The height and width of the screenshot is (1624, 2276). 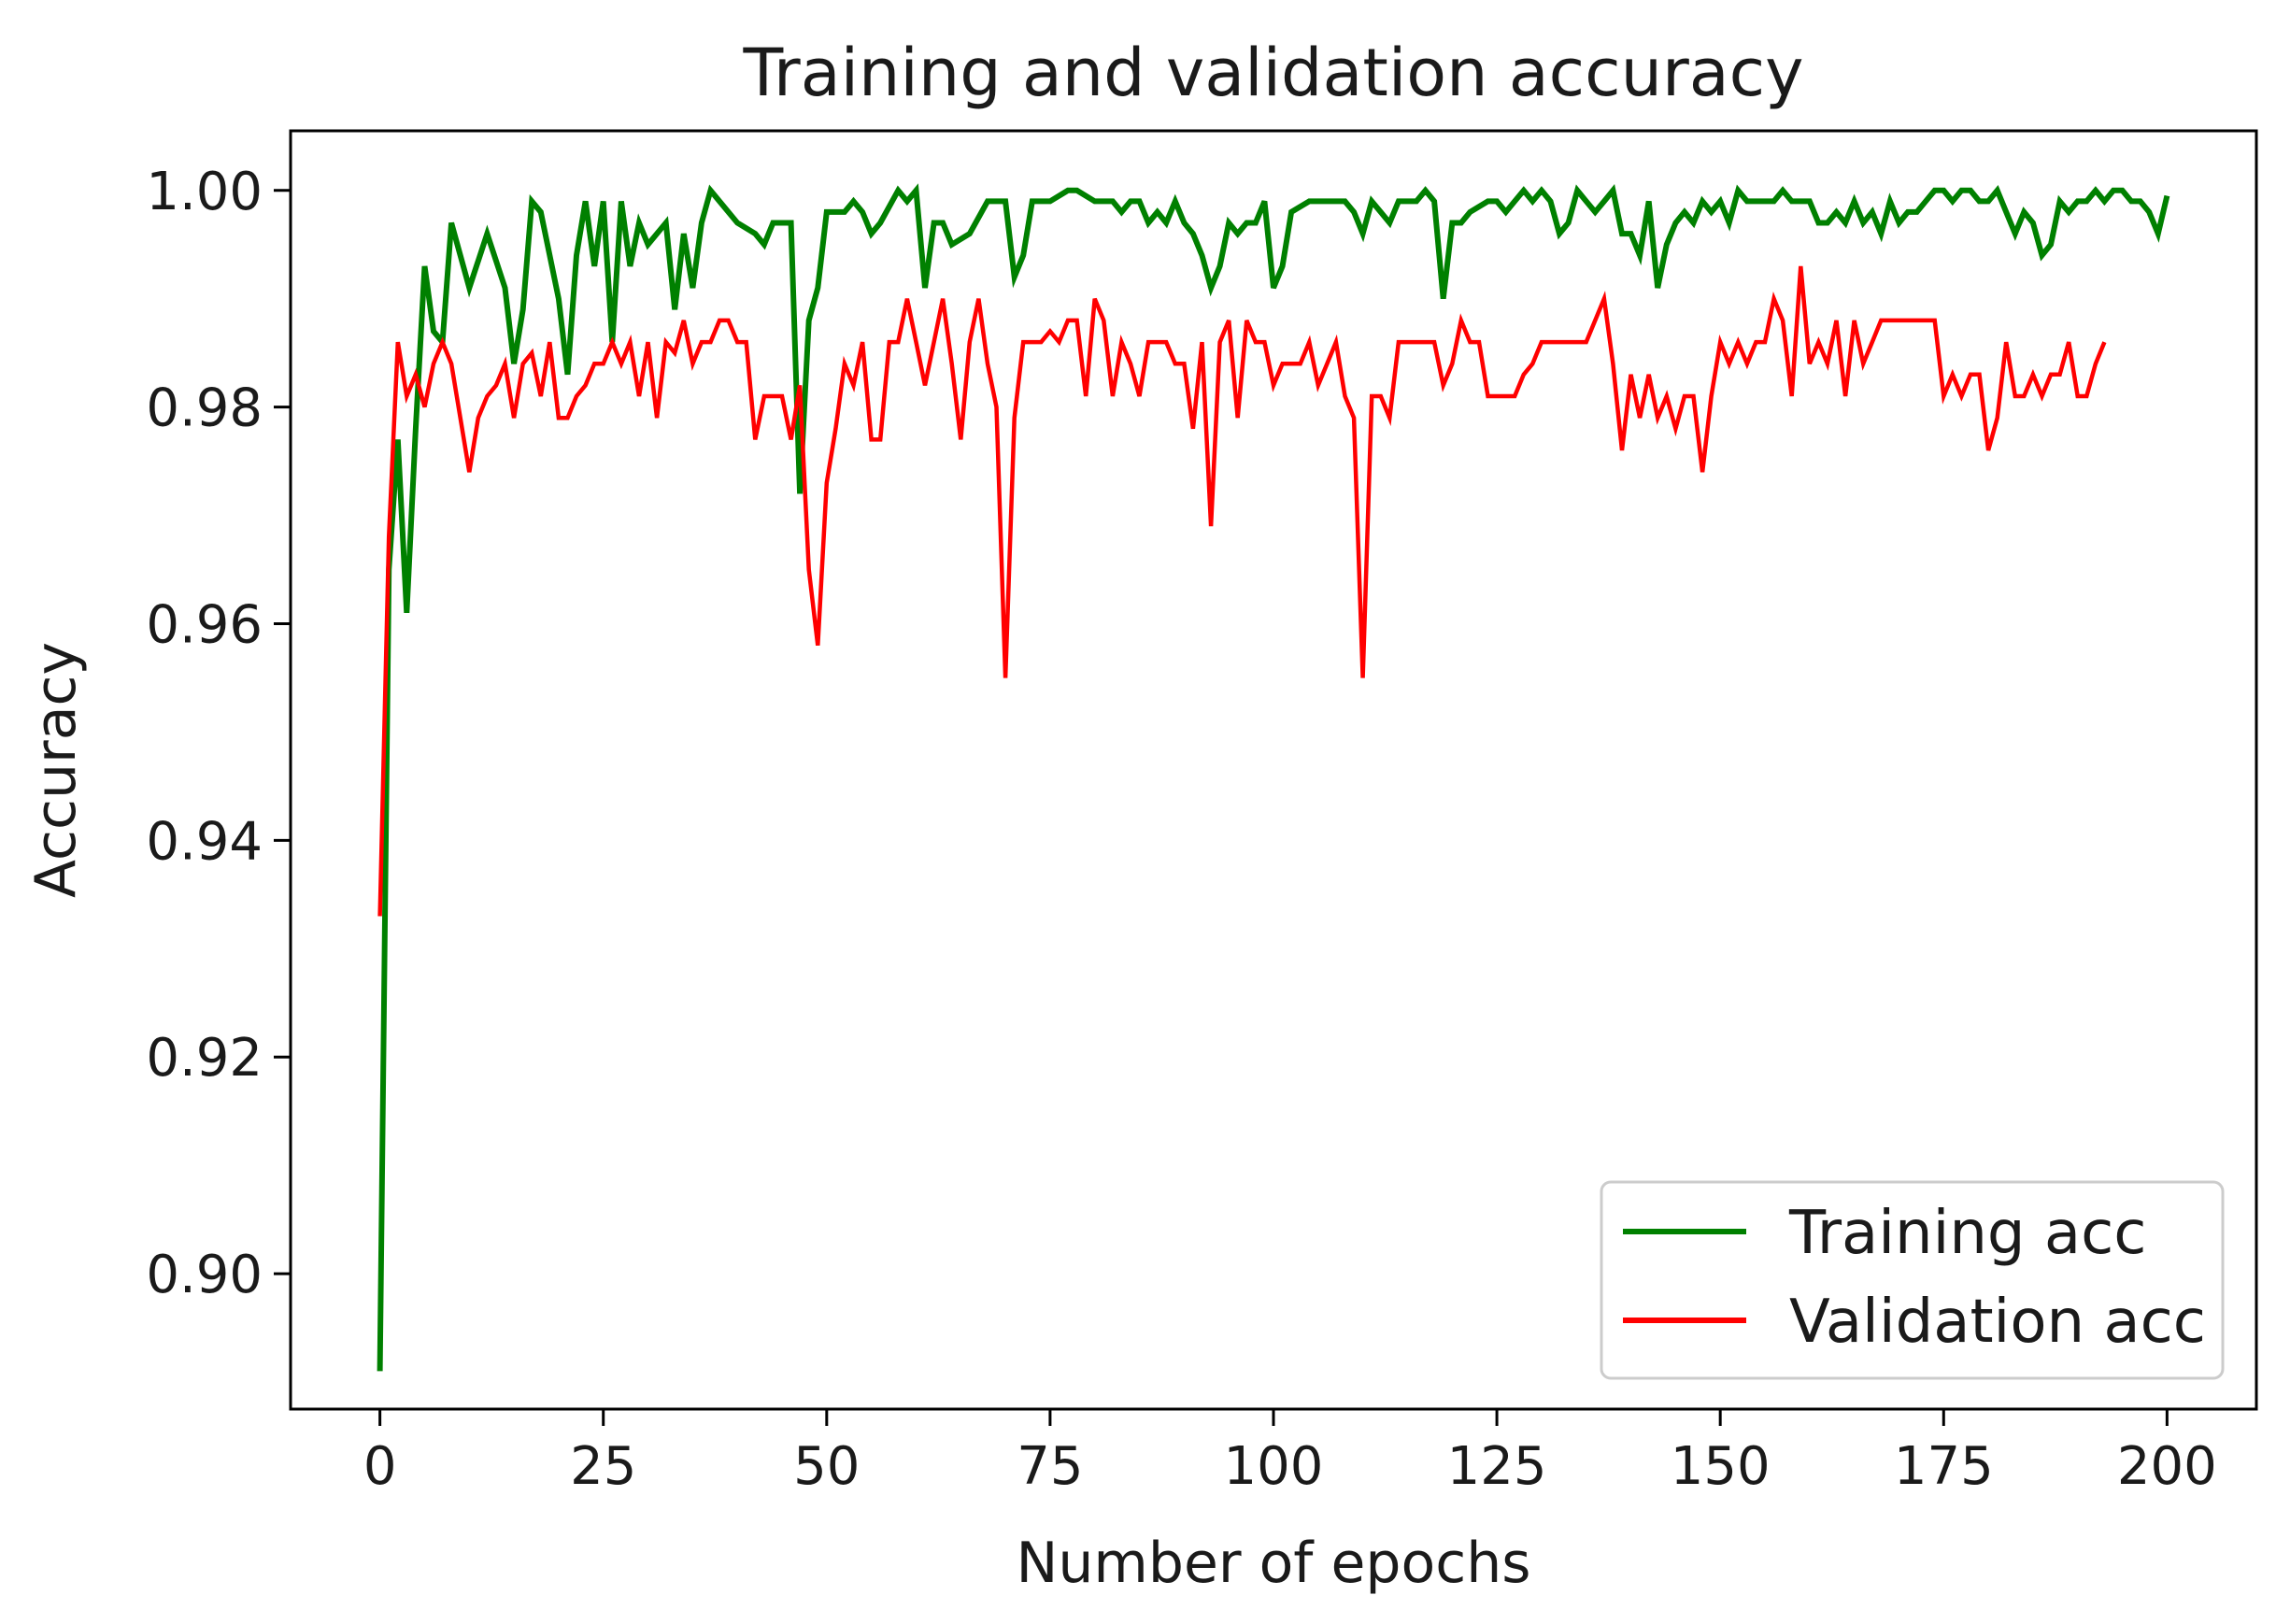 I want to click on x-tick-label: 150, so click(x=1721, y=1466).